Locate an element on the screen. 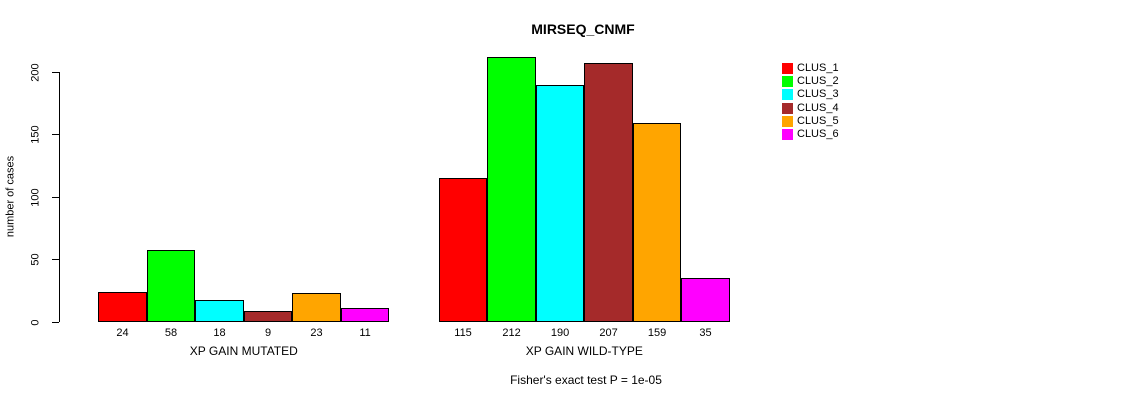  legend-item: CLUS_3 is located at coordinates (810, 94).